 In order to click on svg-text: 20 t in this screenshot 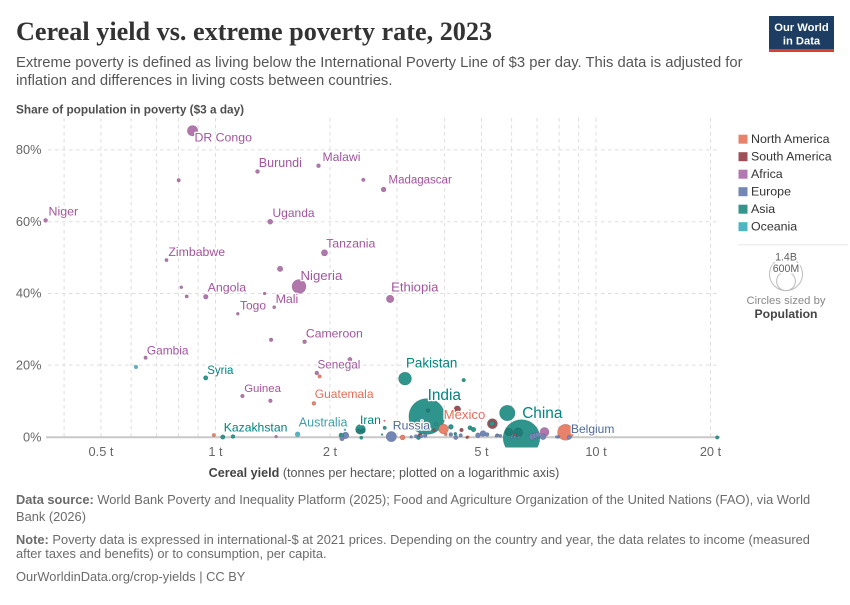, I will do `click(711, 451)`.